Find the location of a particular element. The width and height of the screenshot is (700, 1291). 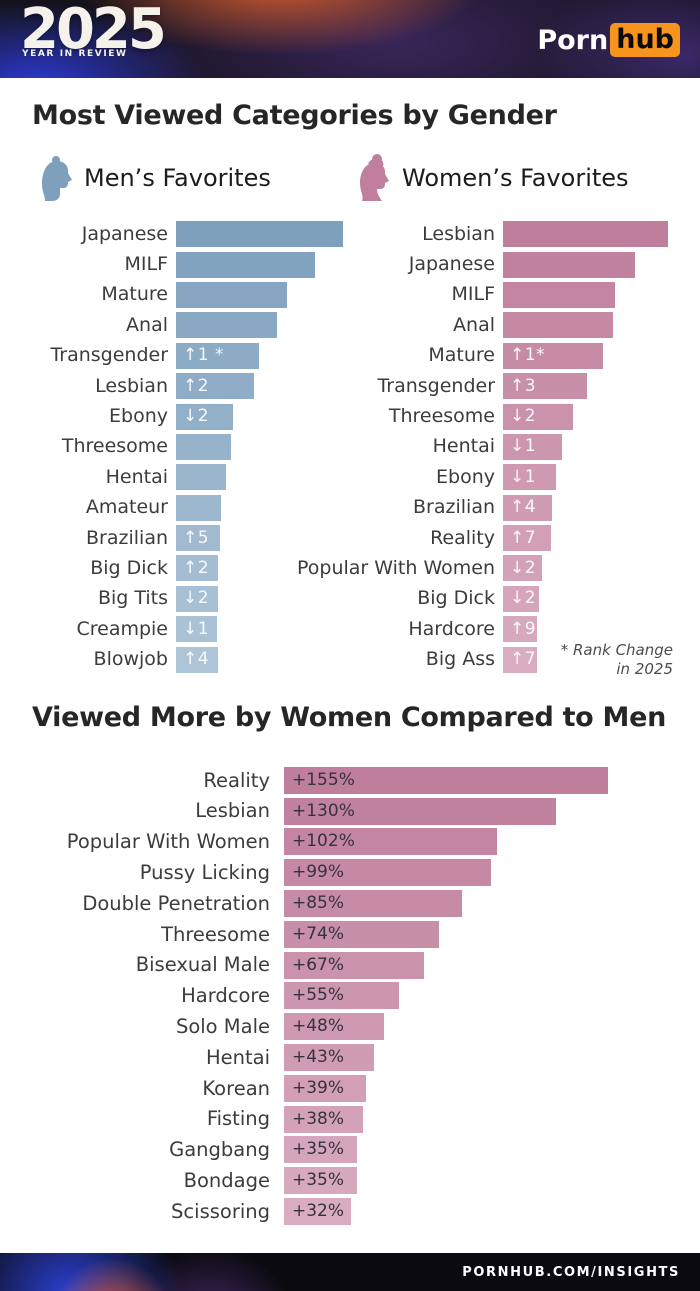

chart-row: Brazilian ↑4 is located at coordinates (481, 508).